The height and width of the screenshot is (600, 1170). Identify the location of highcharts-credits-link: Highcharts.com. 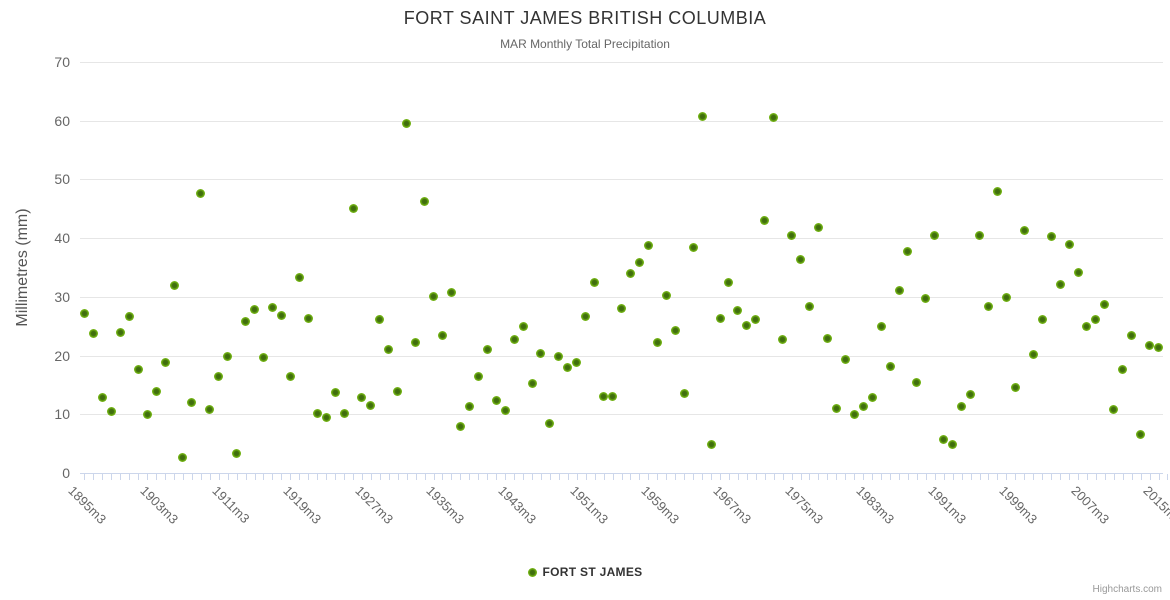
(1127, 589).